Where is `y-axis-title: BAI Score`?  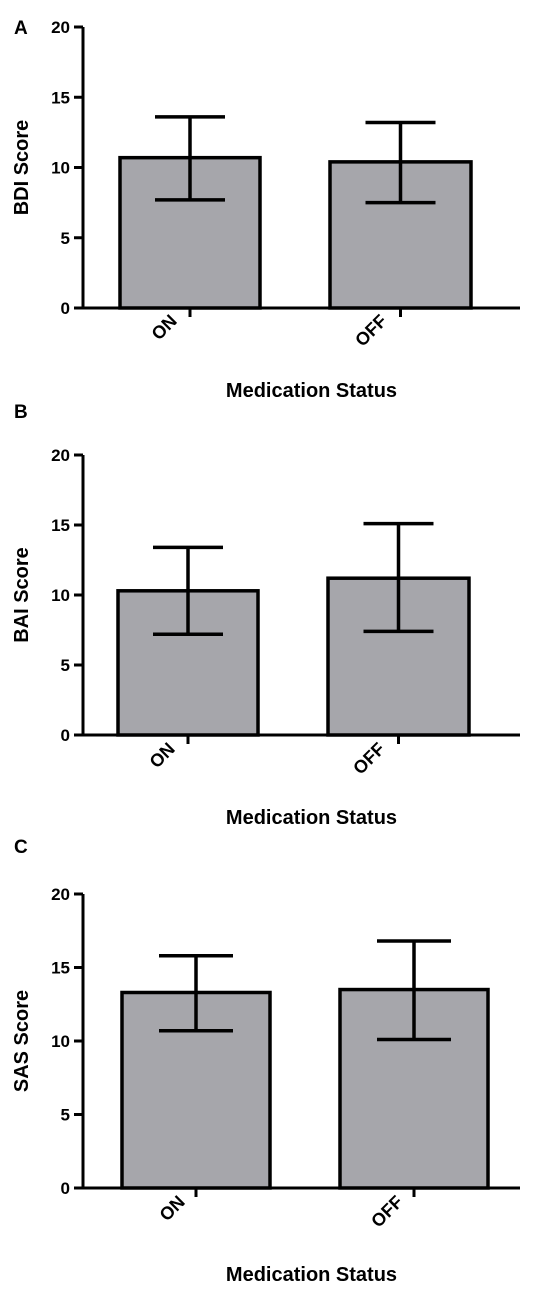 y-axis-title: BAI Score is located at coordinates (22, 595).